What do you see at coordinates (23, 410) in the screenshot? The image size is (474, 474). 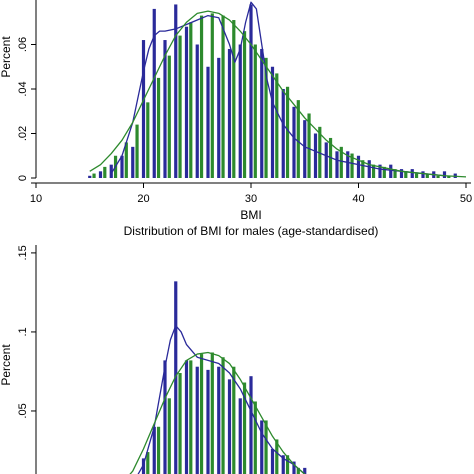 I see `bot-y-tick-label-0: .05` at bounding box center [23, 410].